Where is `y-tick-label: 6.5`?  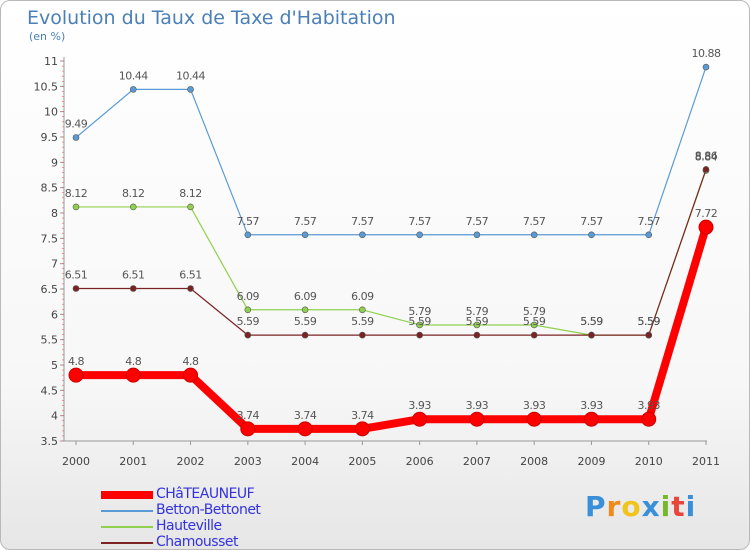
y-tick-label: 6.5 is located at coordinates (50, 289).